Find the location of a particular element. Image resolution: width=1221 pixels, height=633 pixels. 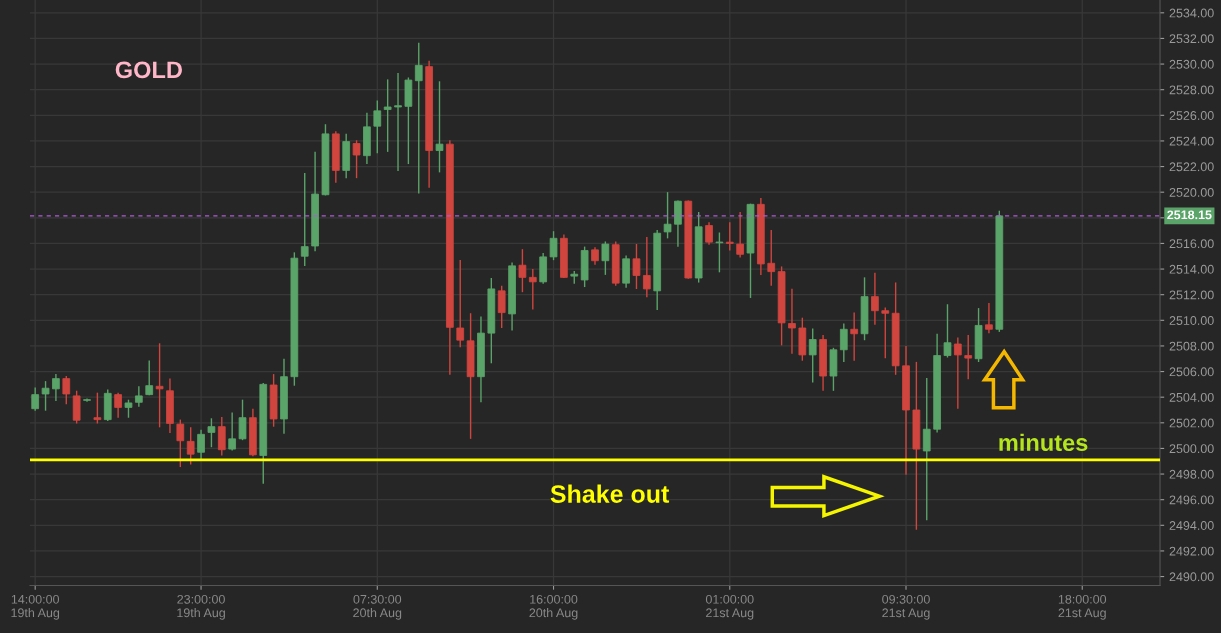

y-tick-label: 2492.00 is located at coordinates (1191, 551).